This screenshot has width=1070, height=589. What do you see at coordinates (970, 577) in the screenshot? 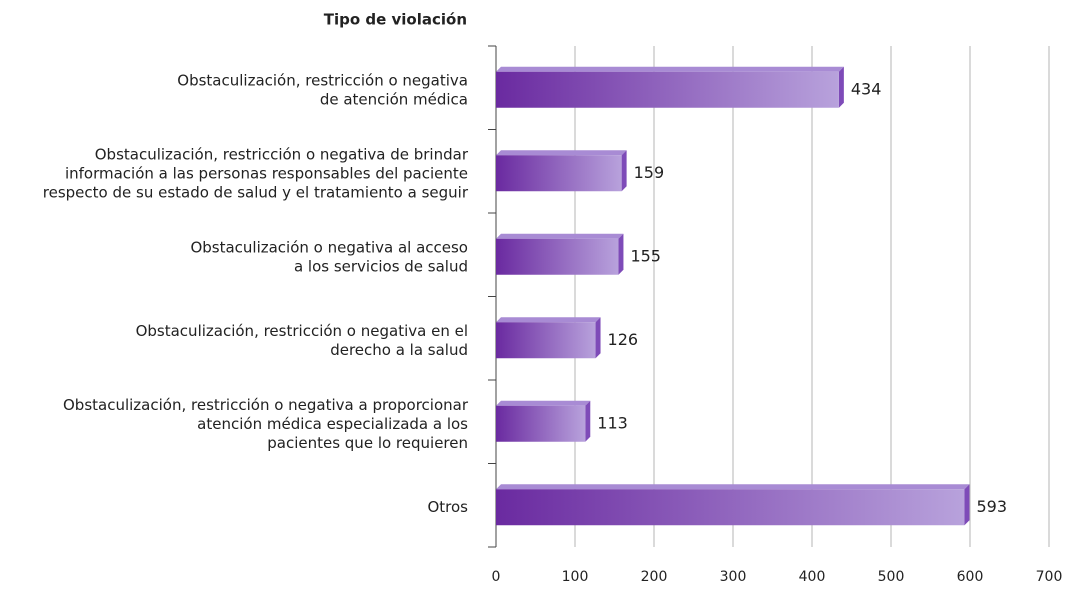
I see `x-tick-label: 600` at bounding box center [970, 577].